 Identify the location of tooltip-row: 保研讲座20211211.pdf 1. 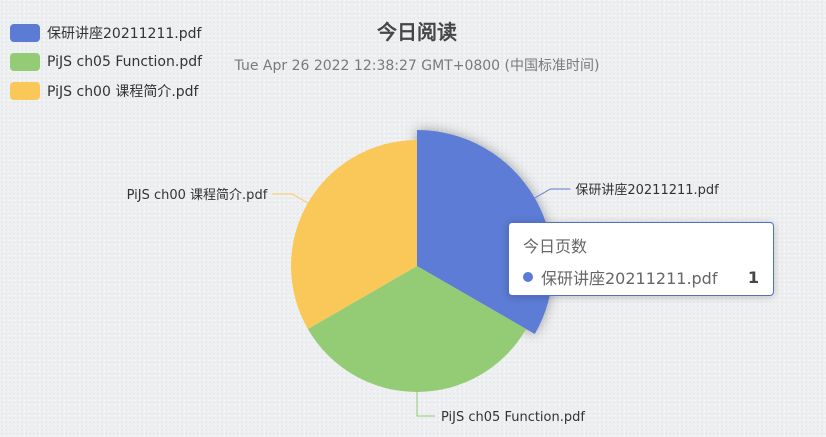
(641, 277).